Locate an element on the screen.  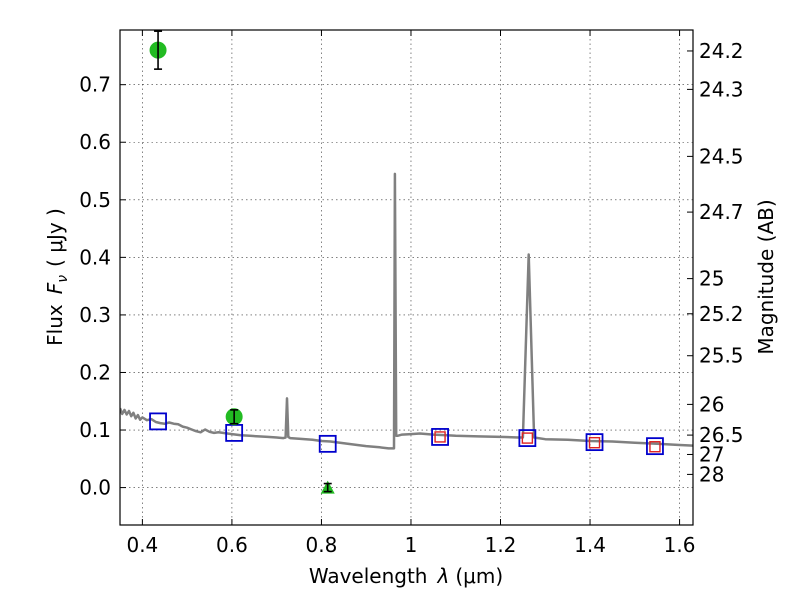
y-axis-title: FluxFν( μJy ) is located at coordinates (57, 277).